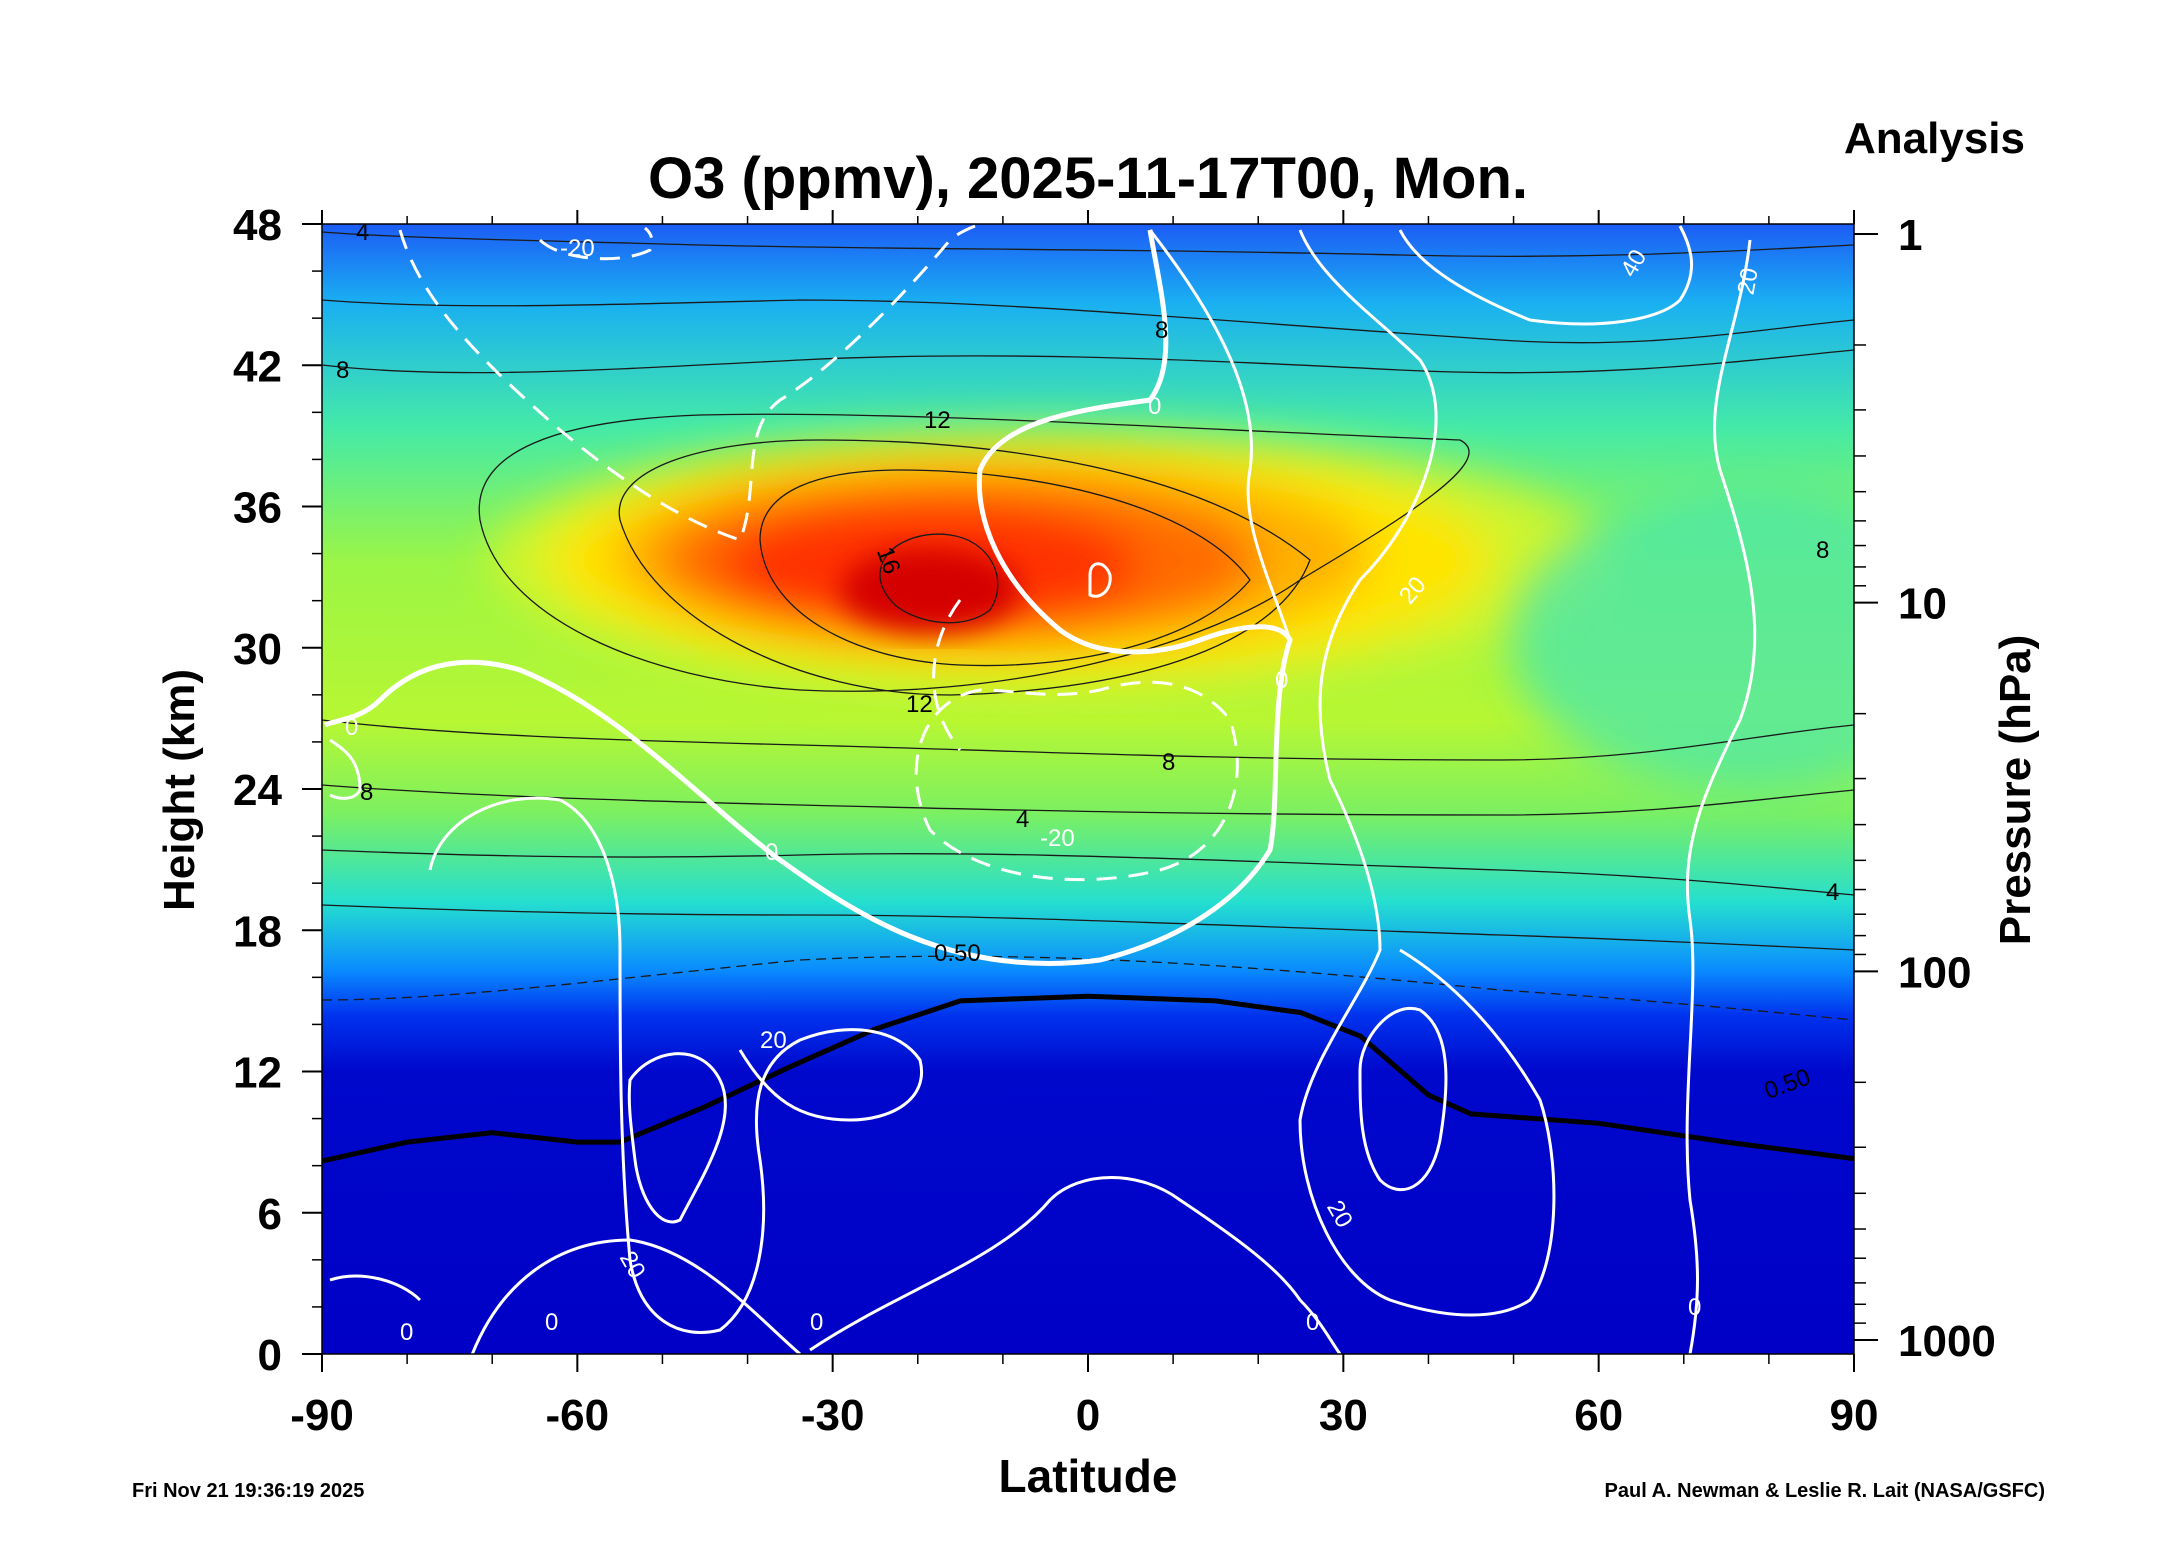  Describe the element at coordinates (342, 370) in the screenshot. I see `contour-label-8-left: 8` at that location.